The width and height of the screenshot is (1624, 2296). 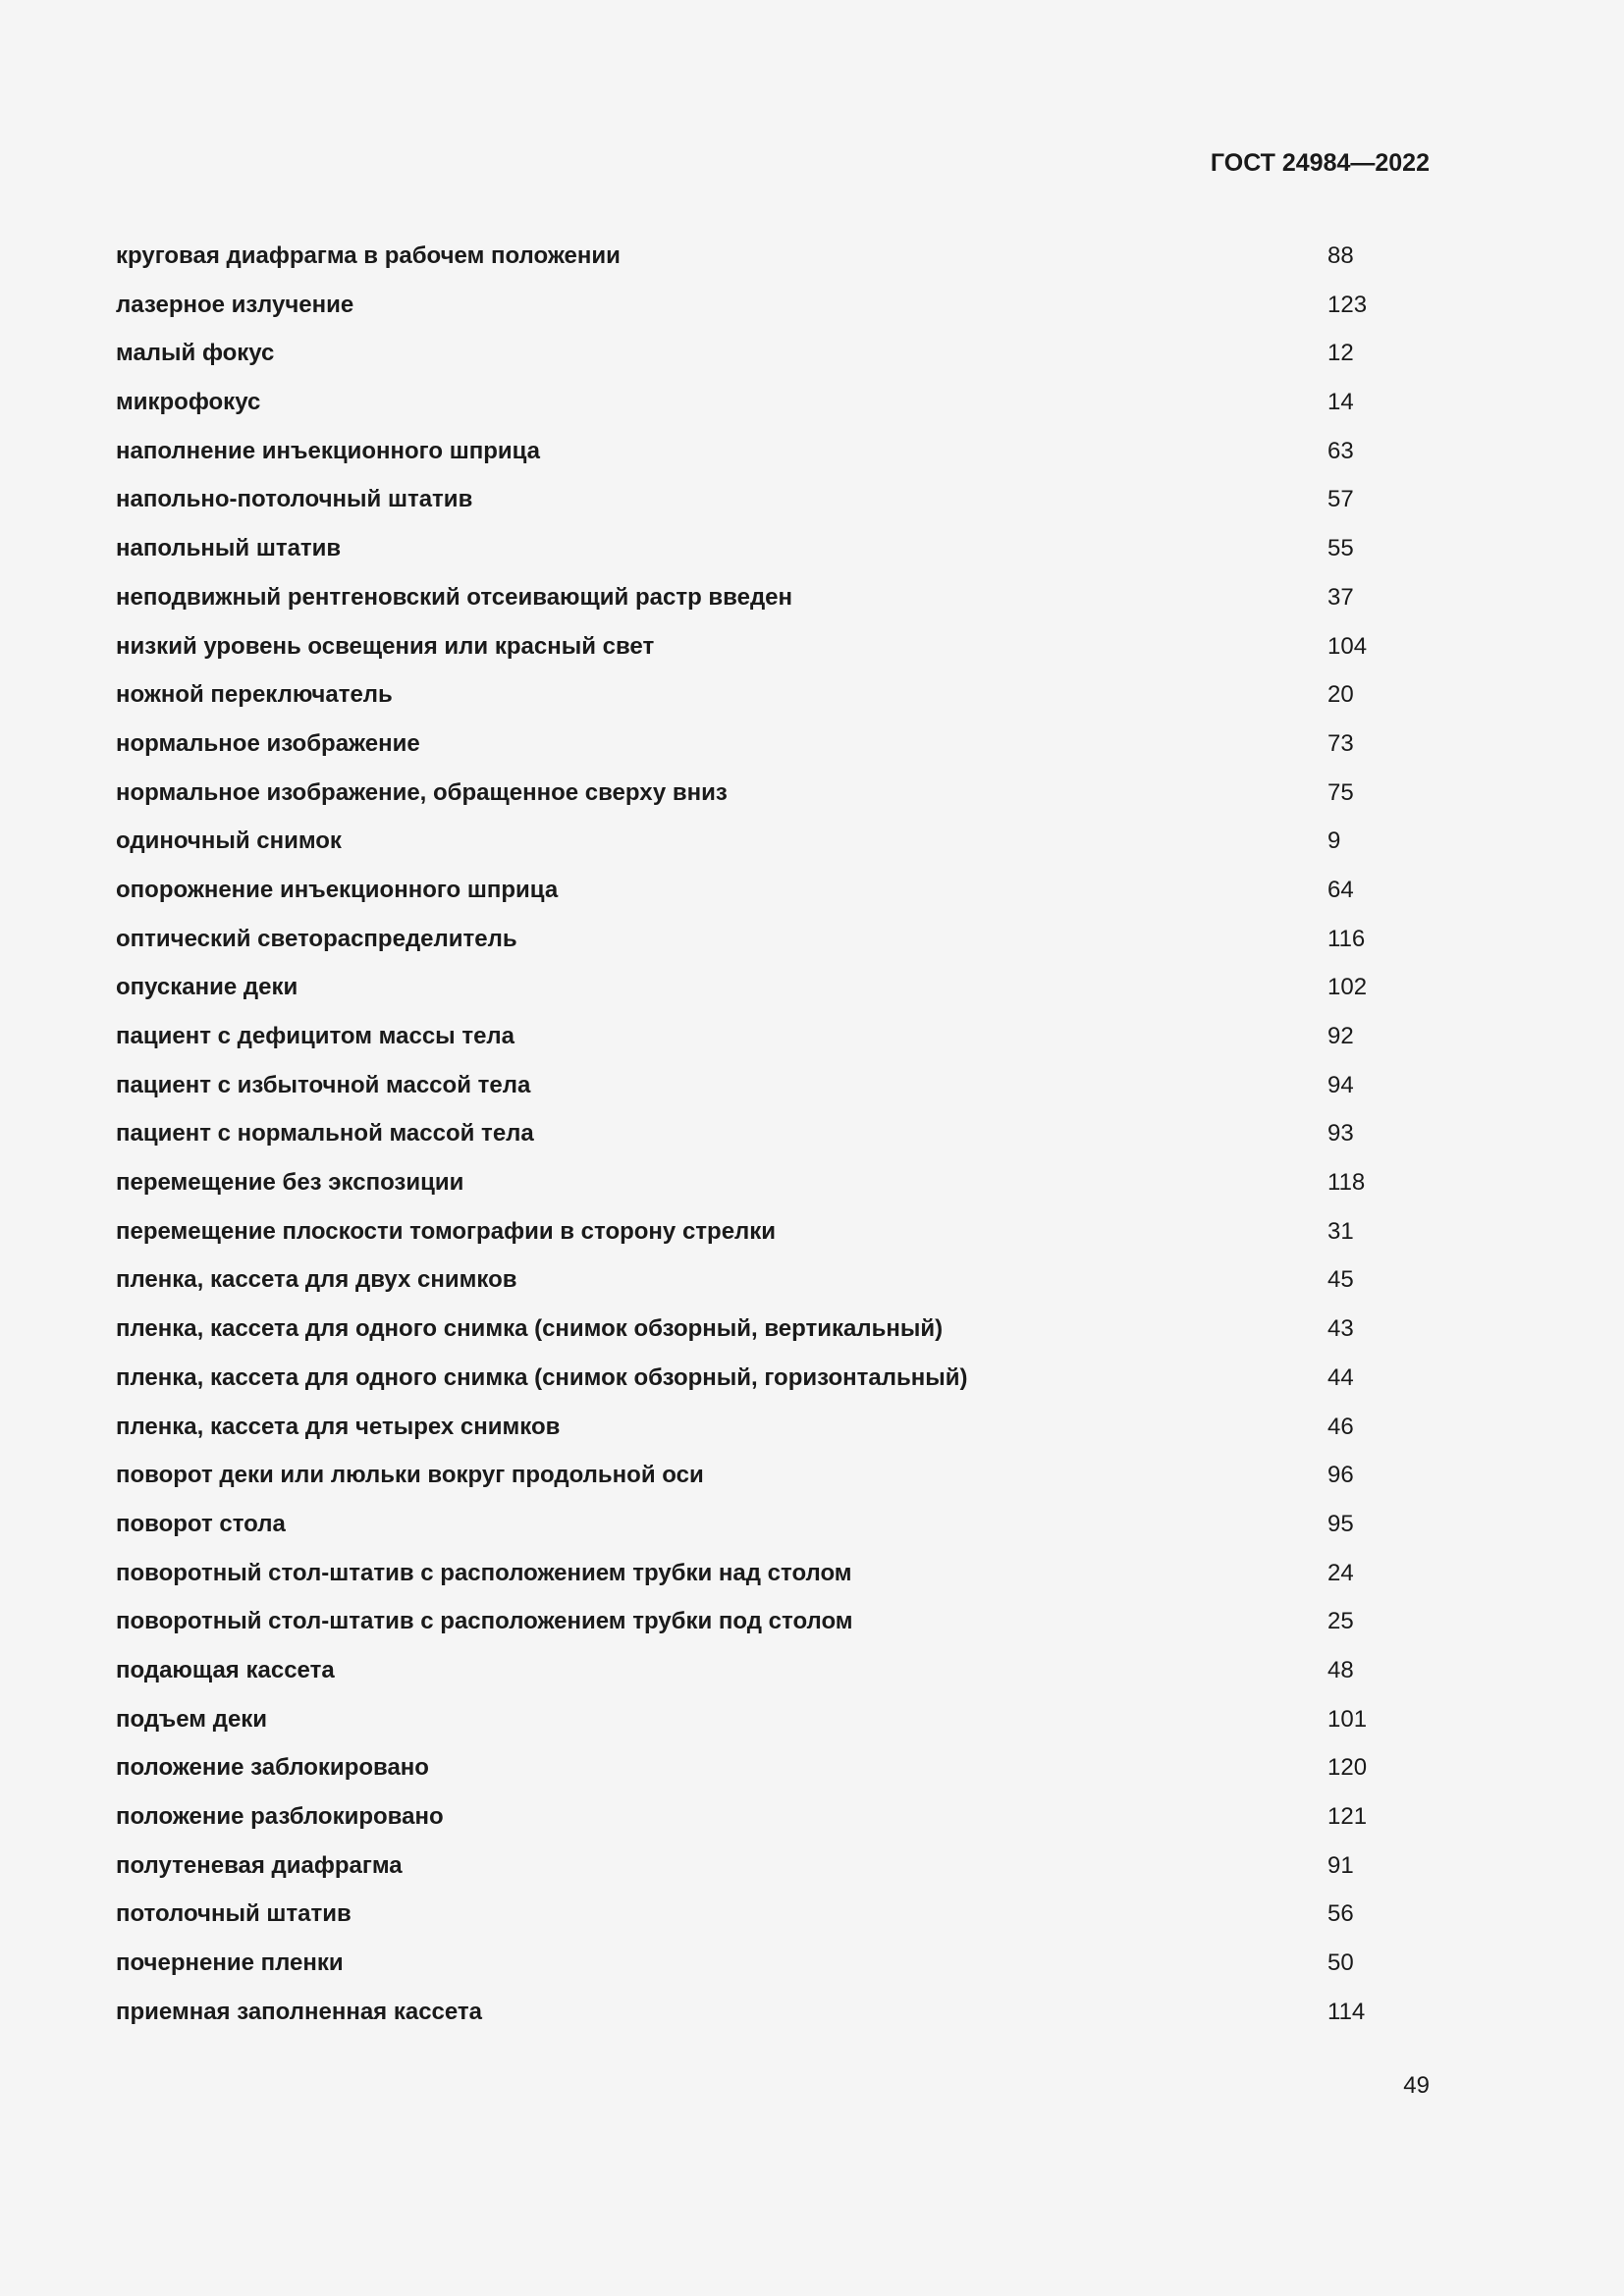 I want to click on index-entry: положение разблокировано 121, so click(x=754, y=1826).